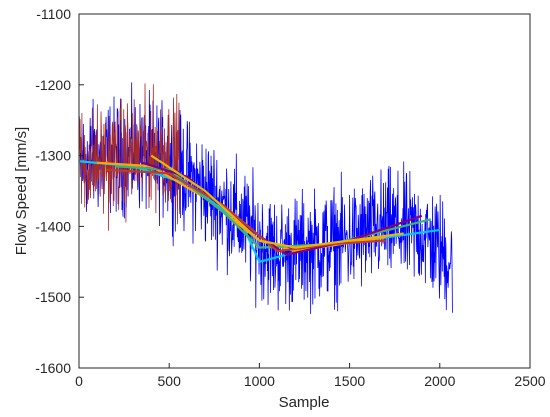 Image resolution: width=550 pixels, height=417 pixels. Describe the element at coordinates (304, 402) in the screenshot. I see `x-axis-label: Sample` at that location.